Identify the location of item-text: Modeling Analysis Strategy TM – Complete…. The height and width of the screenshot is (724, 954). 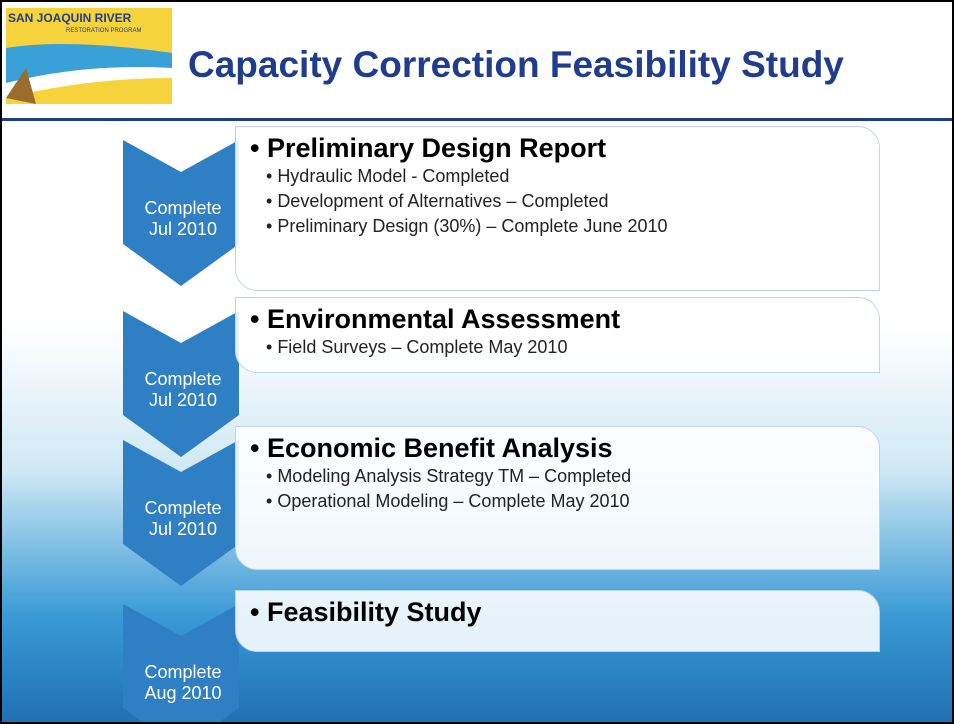
(454, 476).